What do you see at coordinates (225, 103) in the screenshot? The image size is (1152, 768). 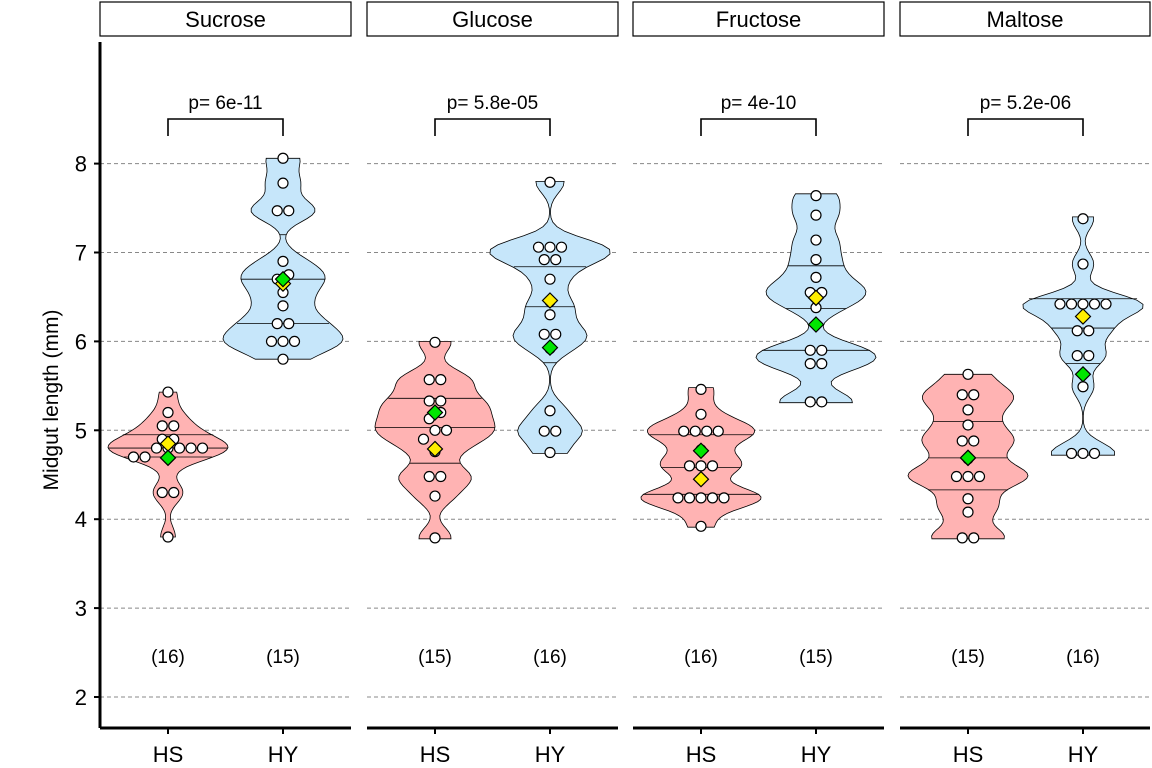 I see `p-value-label: p= 6e-11` at bounding box center [225, 103].